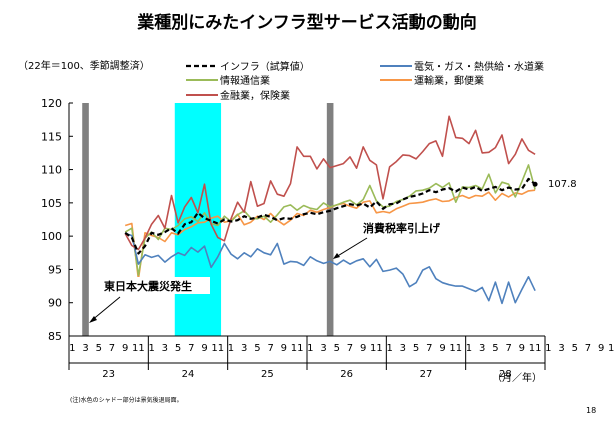 This screenshot has height=426, width=615. I want to click on recession-shading, so click(198, 219).